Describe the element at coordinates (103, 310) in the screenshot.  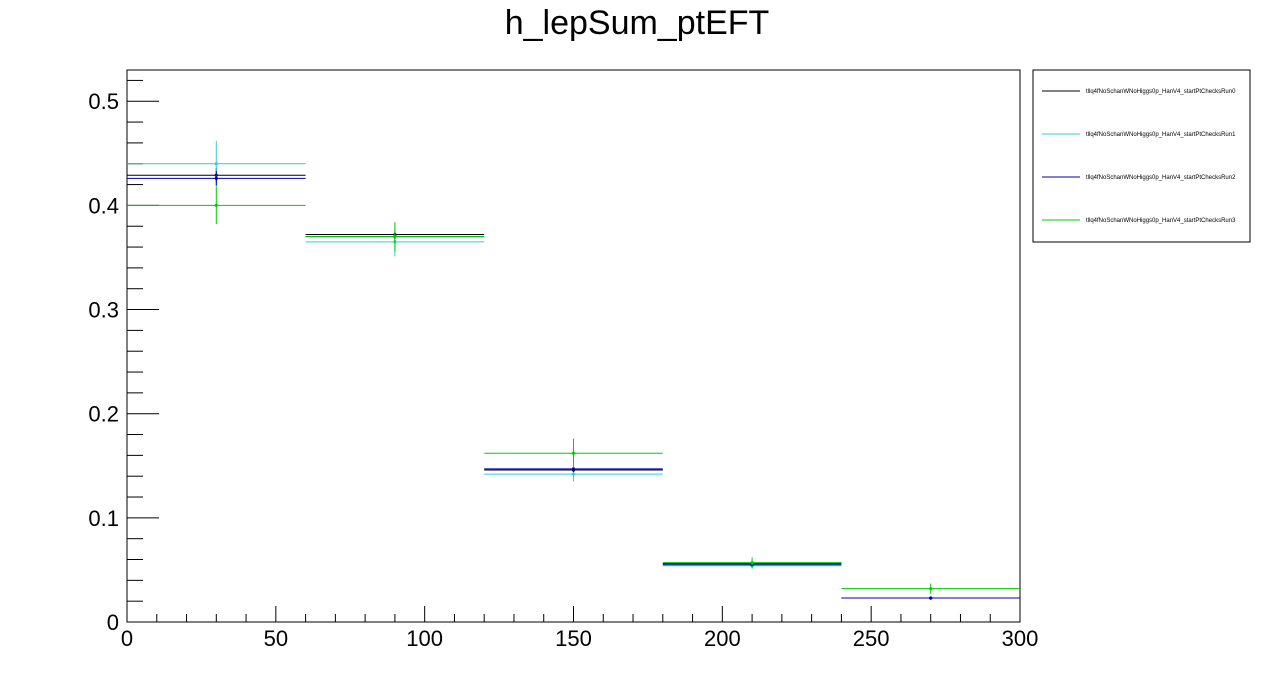
I see `y-tick-label: 0.3` at that location.